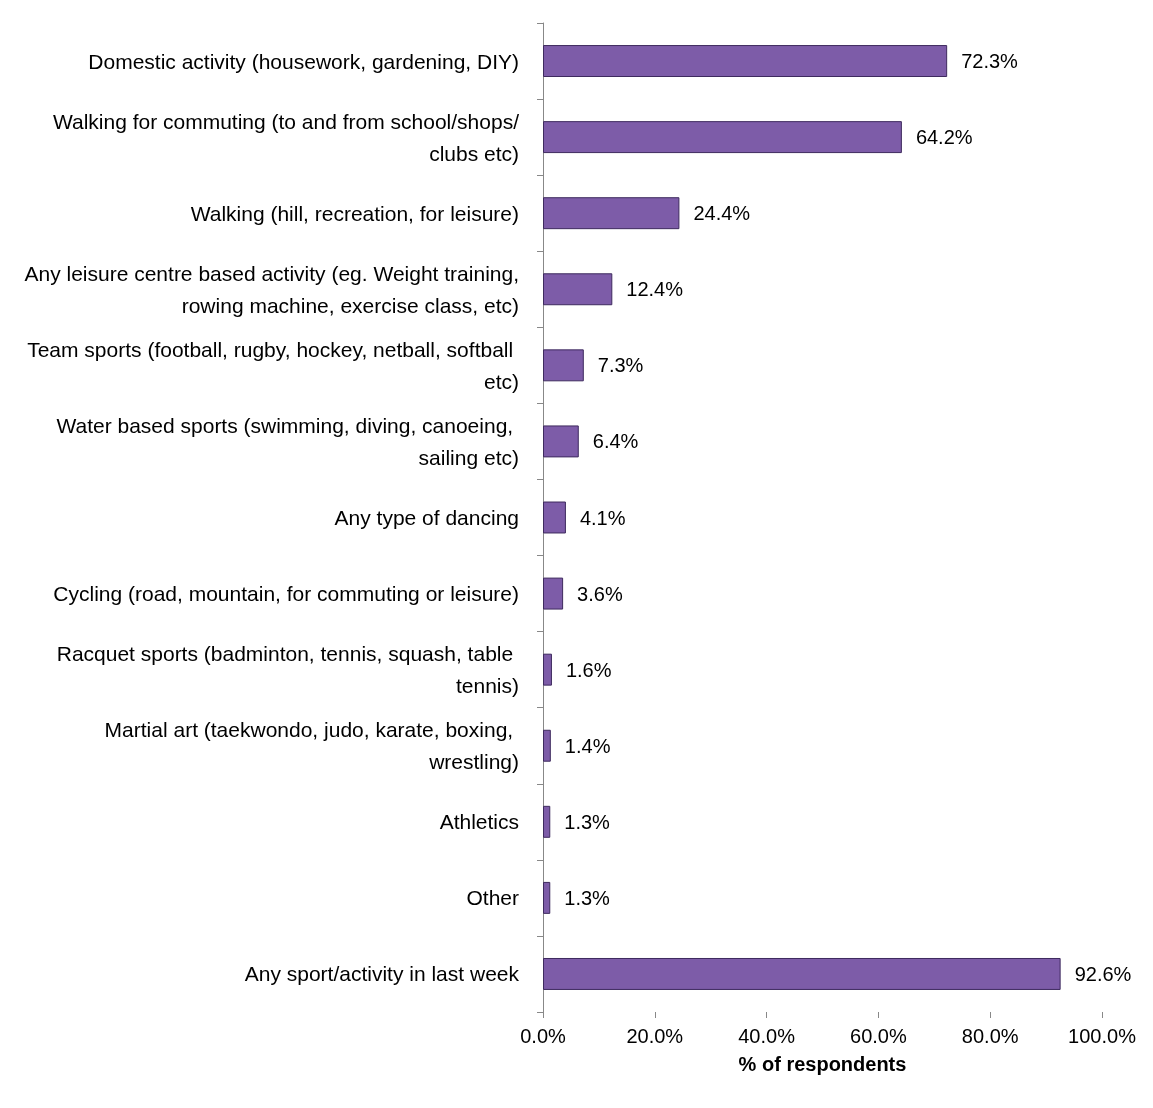 This screenshot has height=1108, width=1153. Describe the element at coordinates (287, 670) in the screenshot. I see `y-tick-label: Racquet sports (badminton, tennis, squash, table tennis)` at that location.